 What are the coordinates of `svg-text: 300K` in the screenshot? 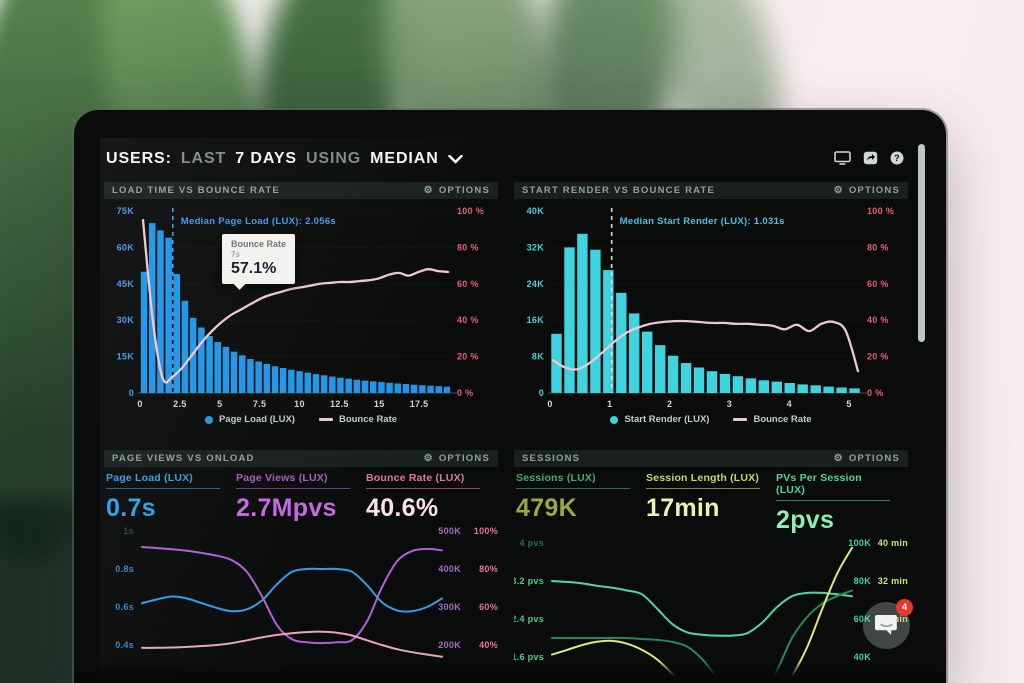 It's located at (449, 607).